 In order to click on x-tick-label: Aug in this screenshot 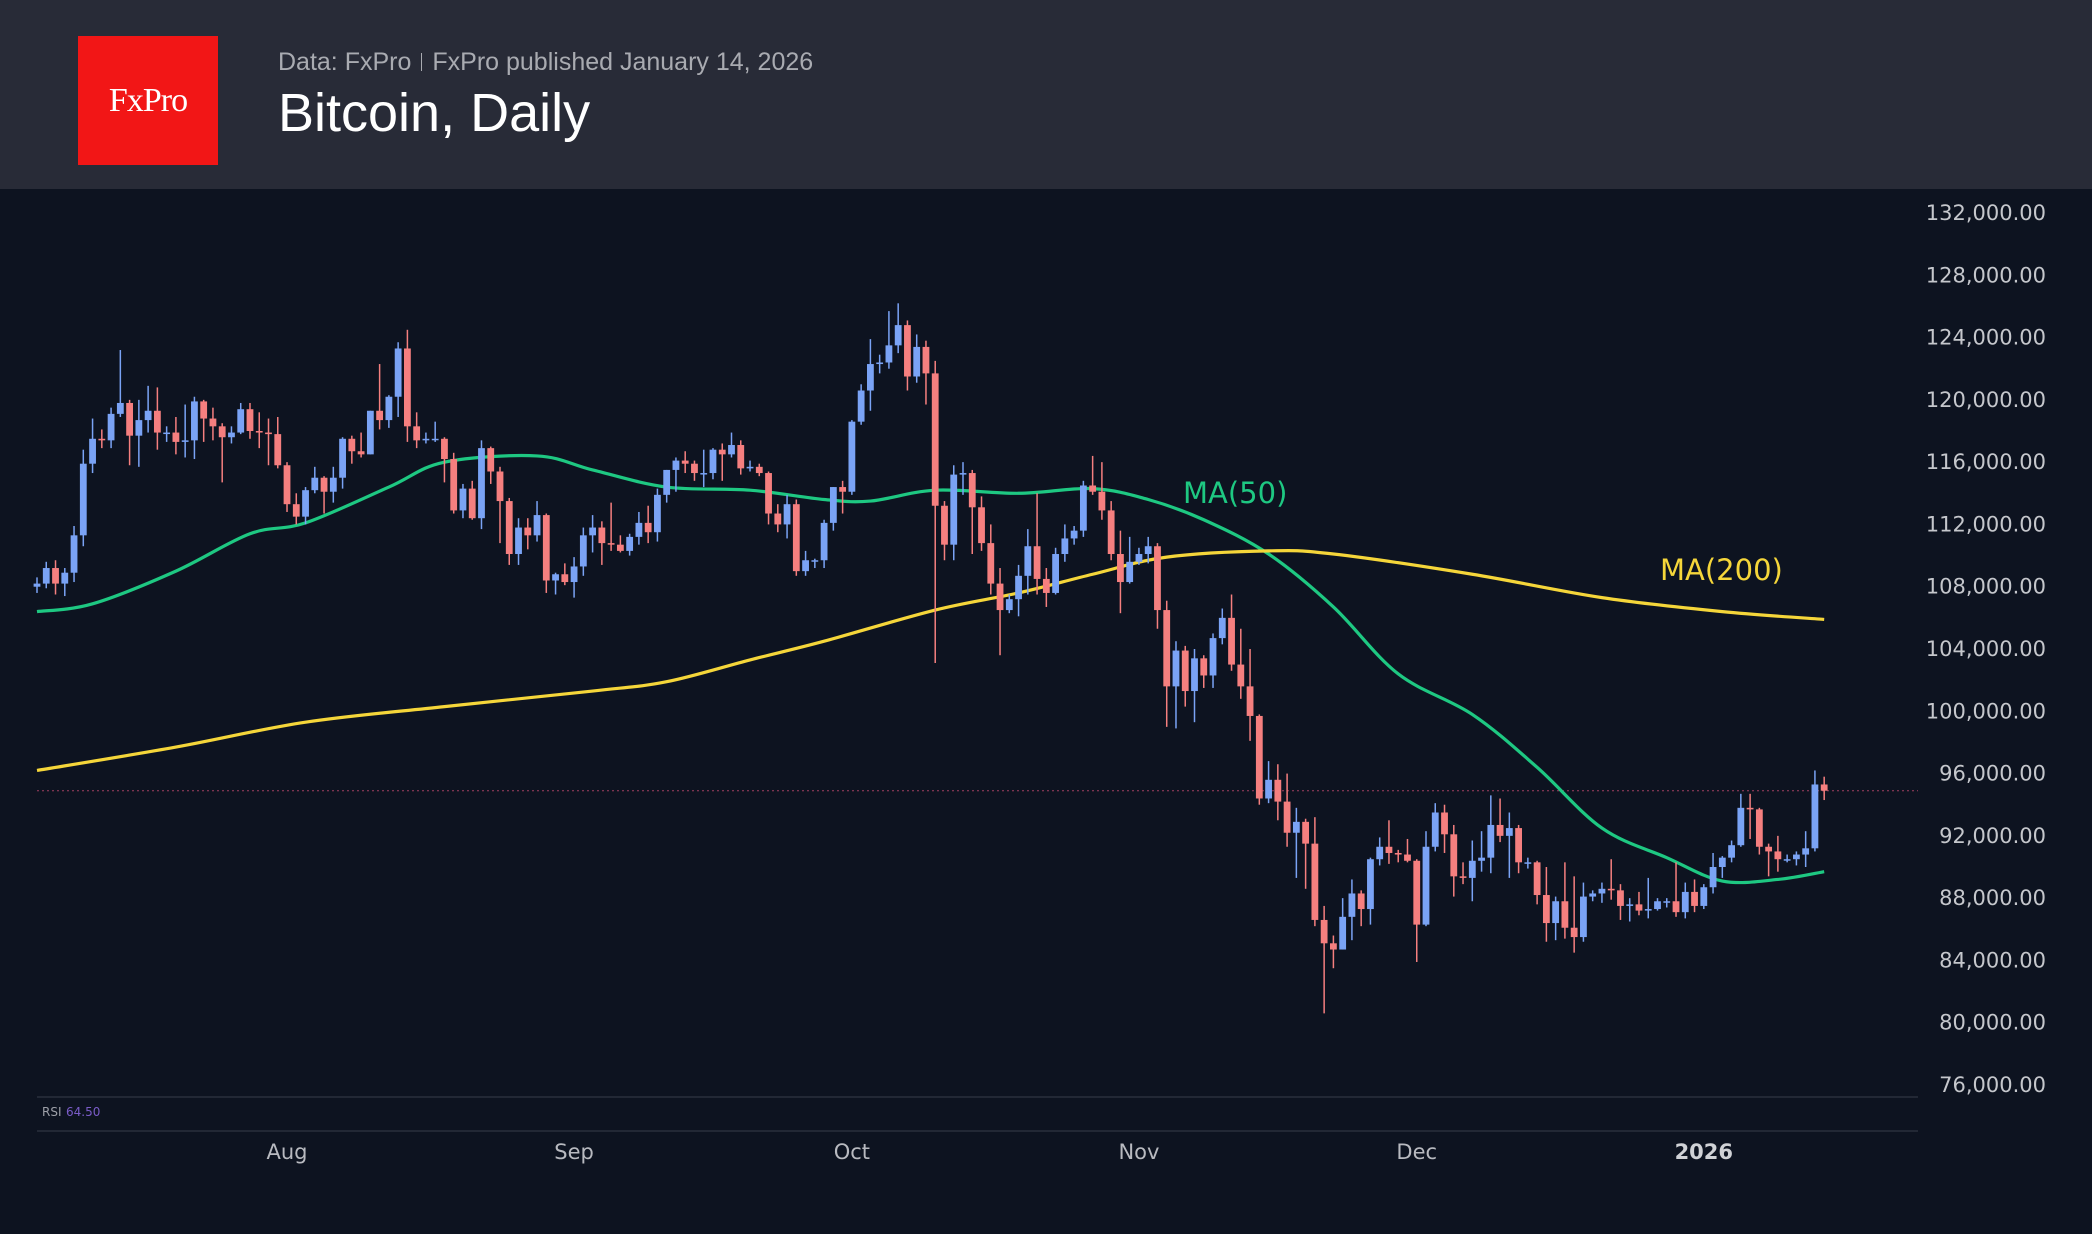, I will do `click(287, 1152)`.